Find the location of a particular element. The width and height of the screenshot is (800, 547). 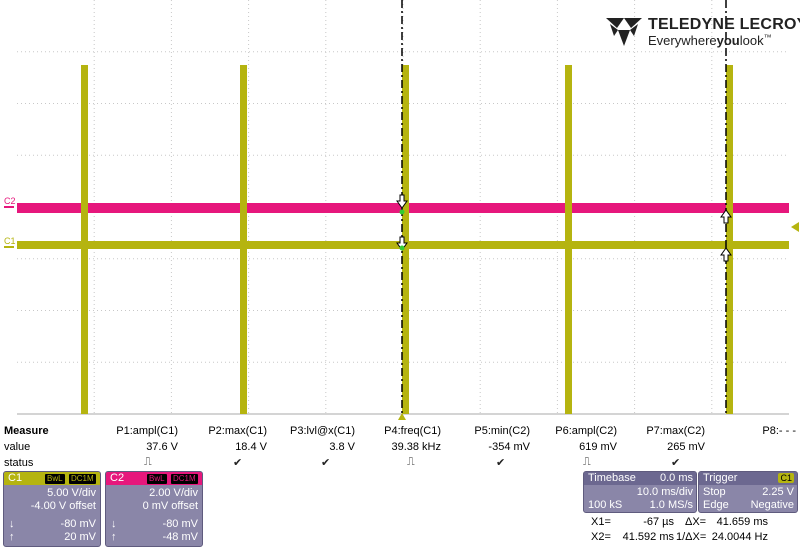

timebase-label: Timebase is located at coordinates (612, 478).